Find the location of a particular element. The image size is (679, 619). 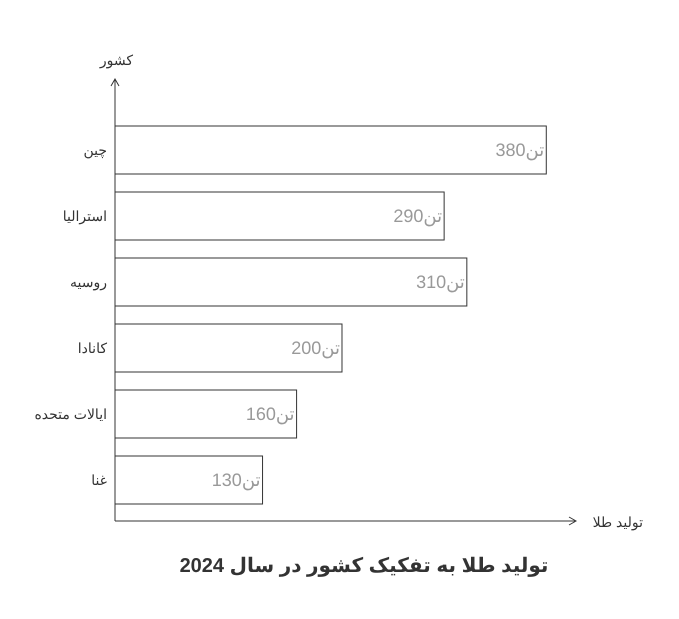

text: تولید طلا به تفکیک کشور در سال 2024 is located at coordinates (364, 566).